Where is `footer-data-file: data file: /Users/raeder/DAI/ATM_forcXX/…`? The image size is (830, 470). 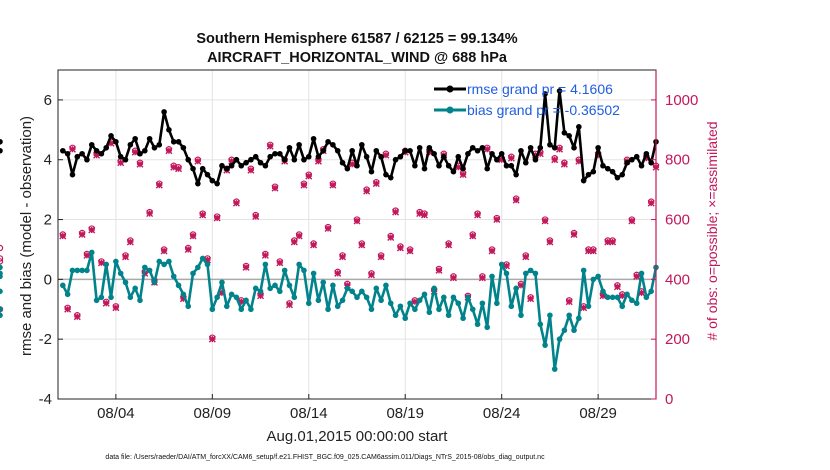 footer-data-file: data file: /Users/raeder/DAI/ATM_forcXX/… is located at coordinates (325, 457).